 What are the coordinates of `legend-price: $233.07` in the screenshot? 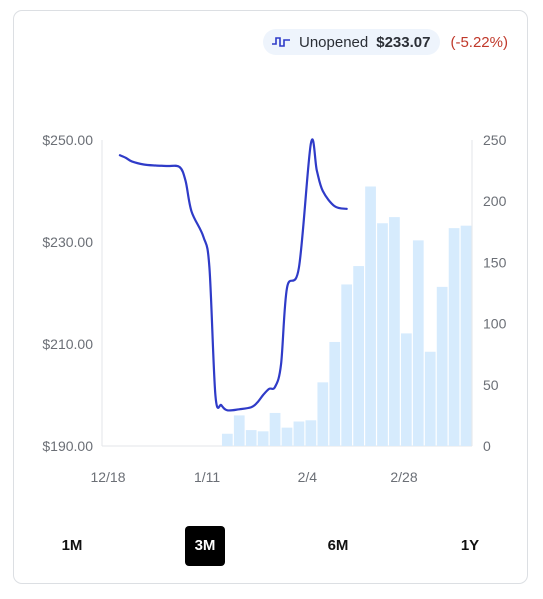 It's located at (403, 42).